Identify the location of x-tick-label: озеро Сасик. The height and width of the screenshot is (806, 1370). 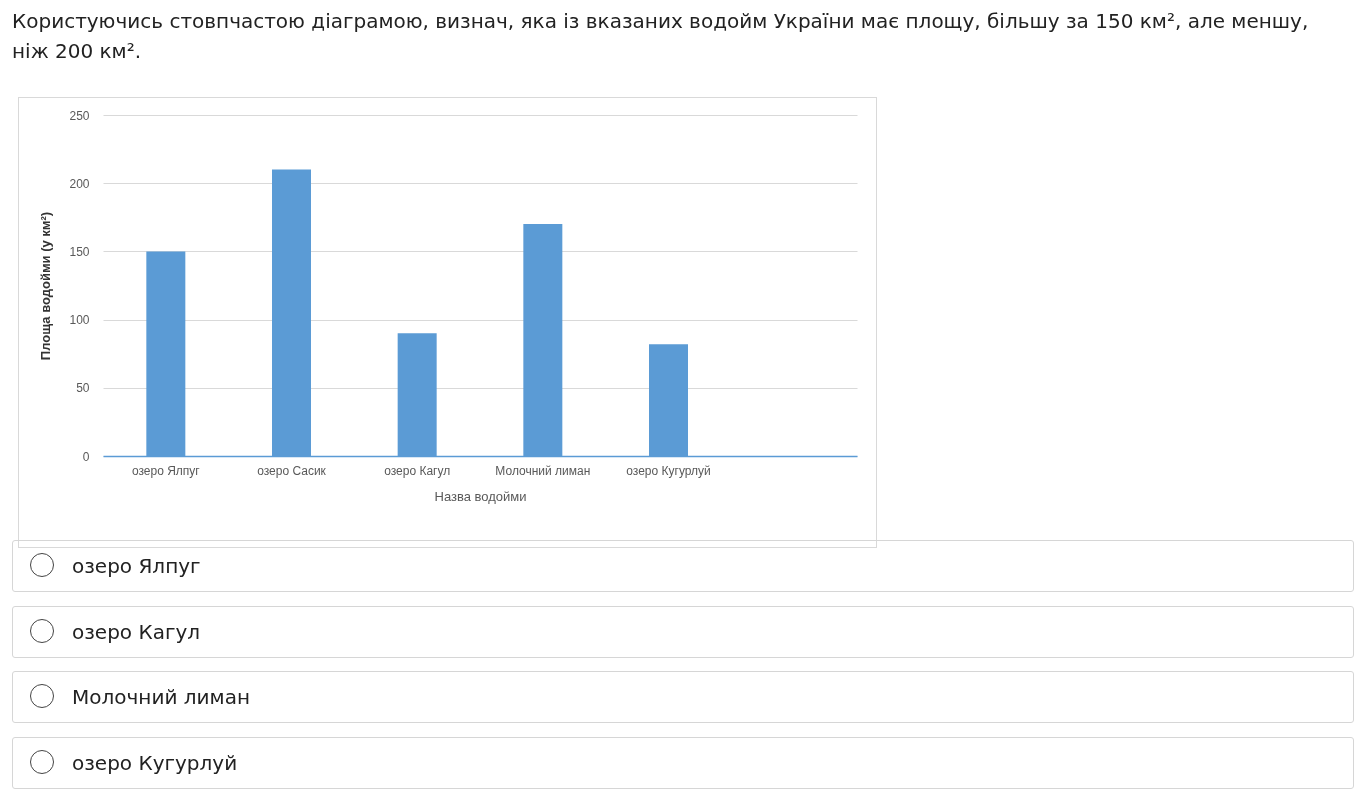
(292, 470).